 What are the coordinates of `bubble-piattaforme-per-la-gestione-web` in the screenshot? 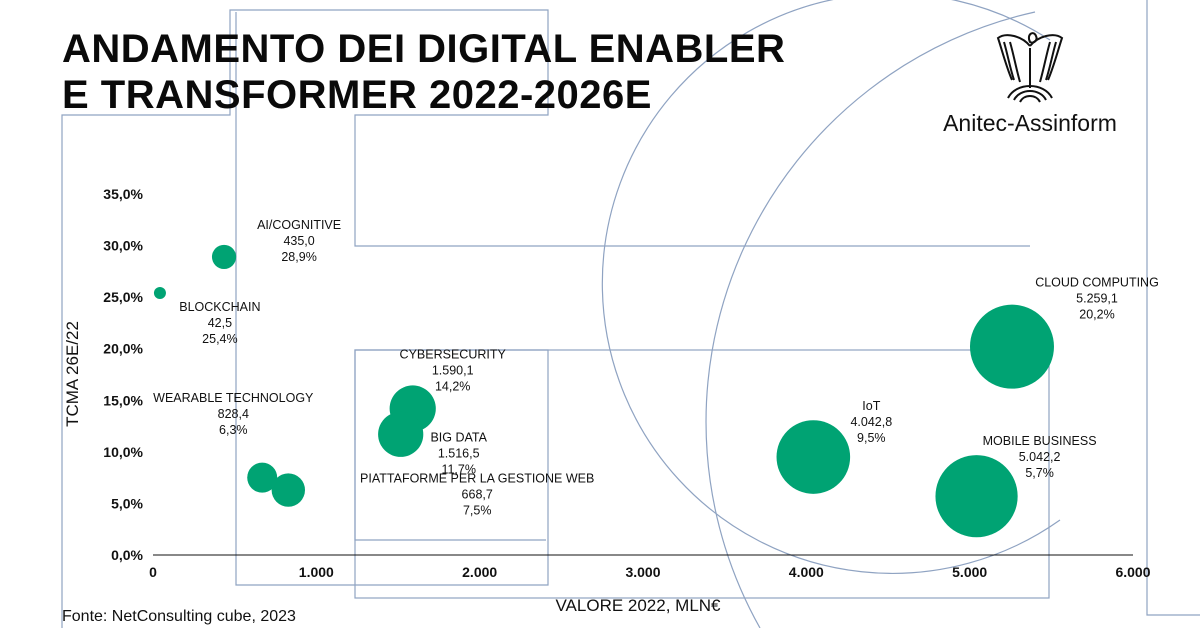 It's located at (262, 477).